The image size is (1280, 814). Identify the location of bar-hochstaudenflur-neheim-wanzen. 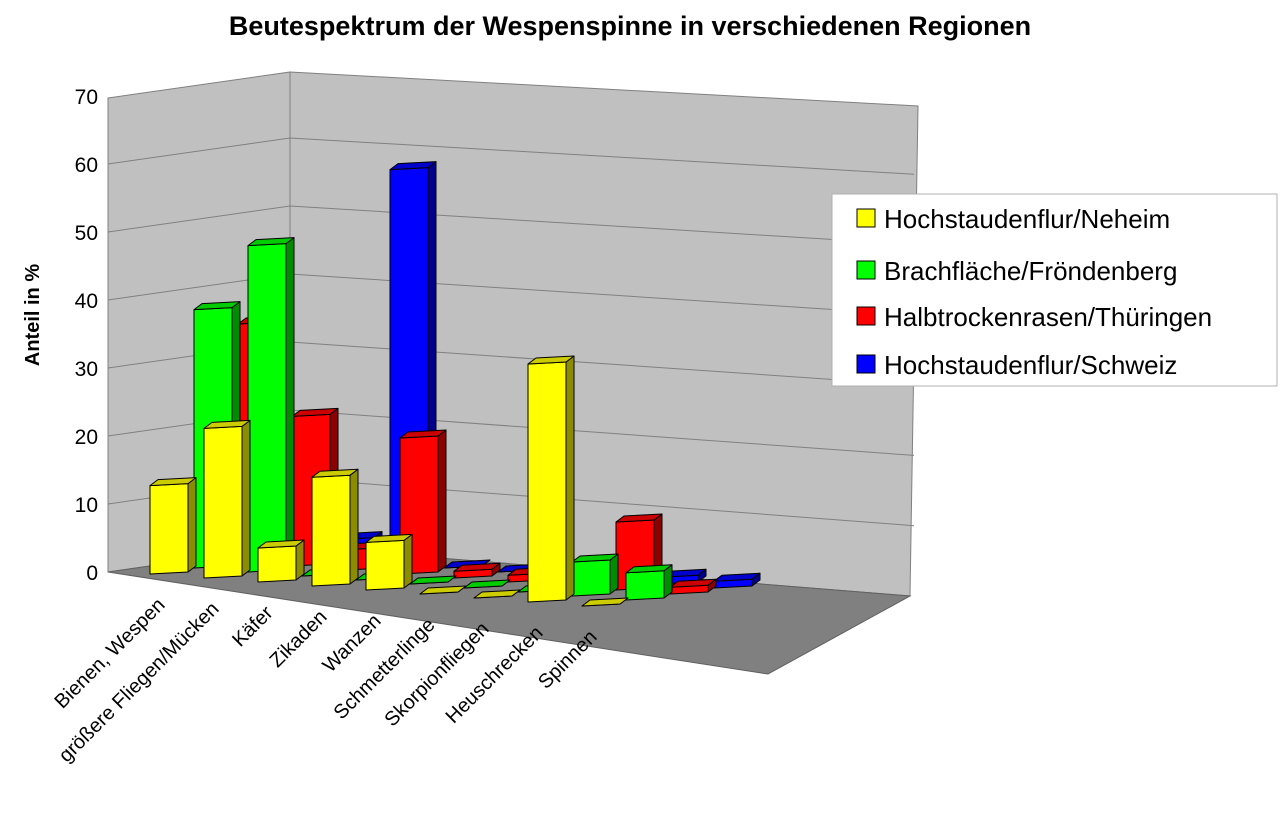
(389, 562).